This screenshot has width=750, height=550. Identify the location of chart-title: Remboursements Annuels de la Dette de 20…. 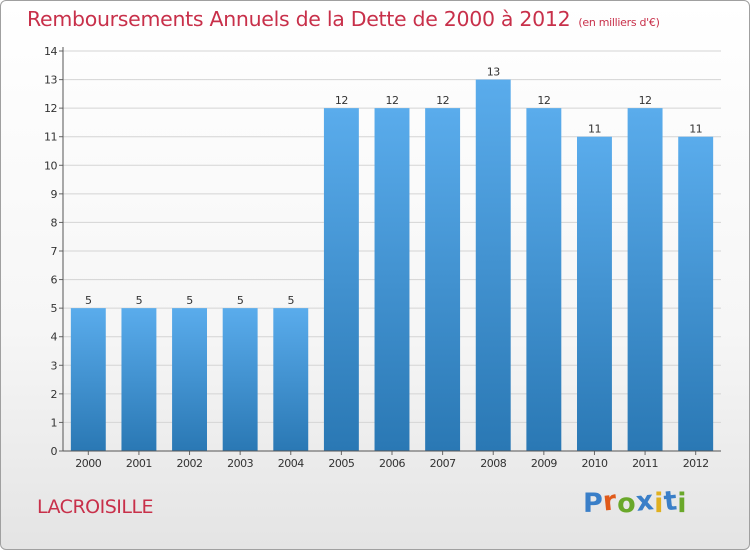
(343, 19).